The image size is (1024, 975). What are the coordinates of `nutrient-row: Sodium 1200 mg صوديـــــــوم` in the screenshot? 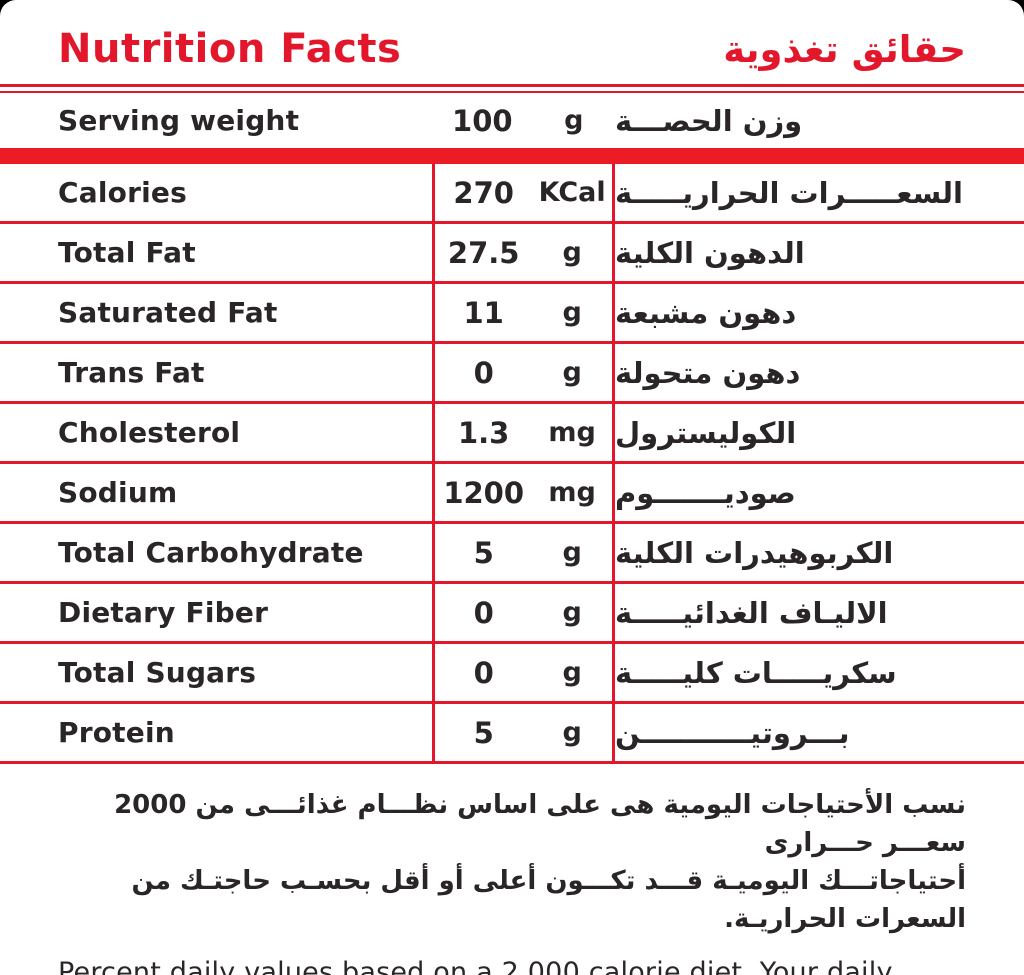 It's located at (512, 494).